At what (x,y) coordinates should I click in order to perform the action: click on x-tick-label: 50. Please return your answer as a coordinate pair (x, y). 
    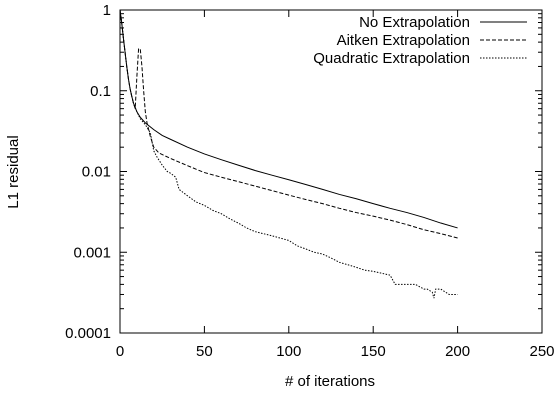
    Looking at the image, I should click on (204, 351).